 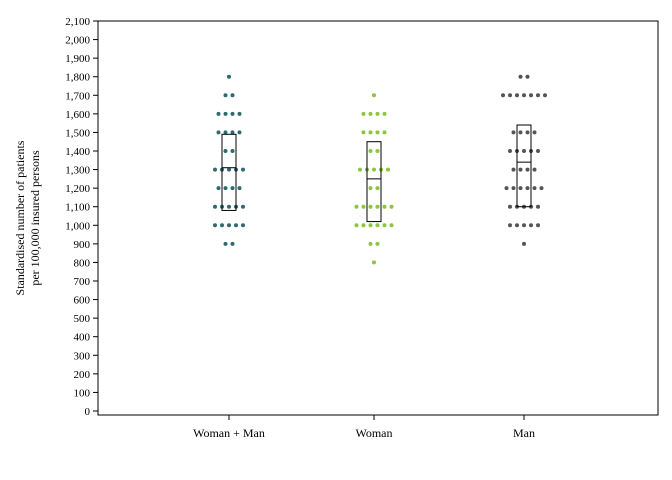 I want to click on x-tick-label: Man, so click(x=524, y=433).